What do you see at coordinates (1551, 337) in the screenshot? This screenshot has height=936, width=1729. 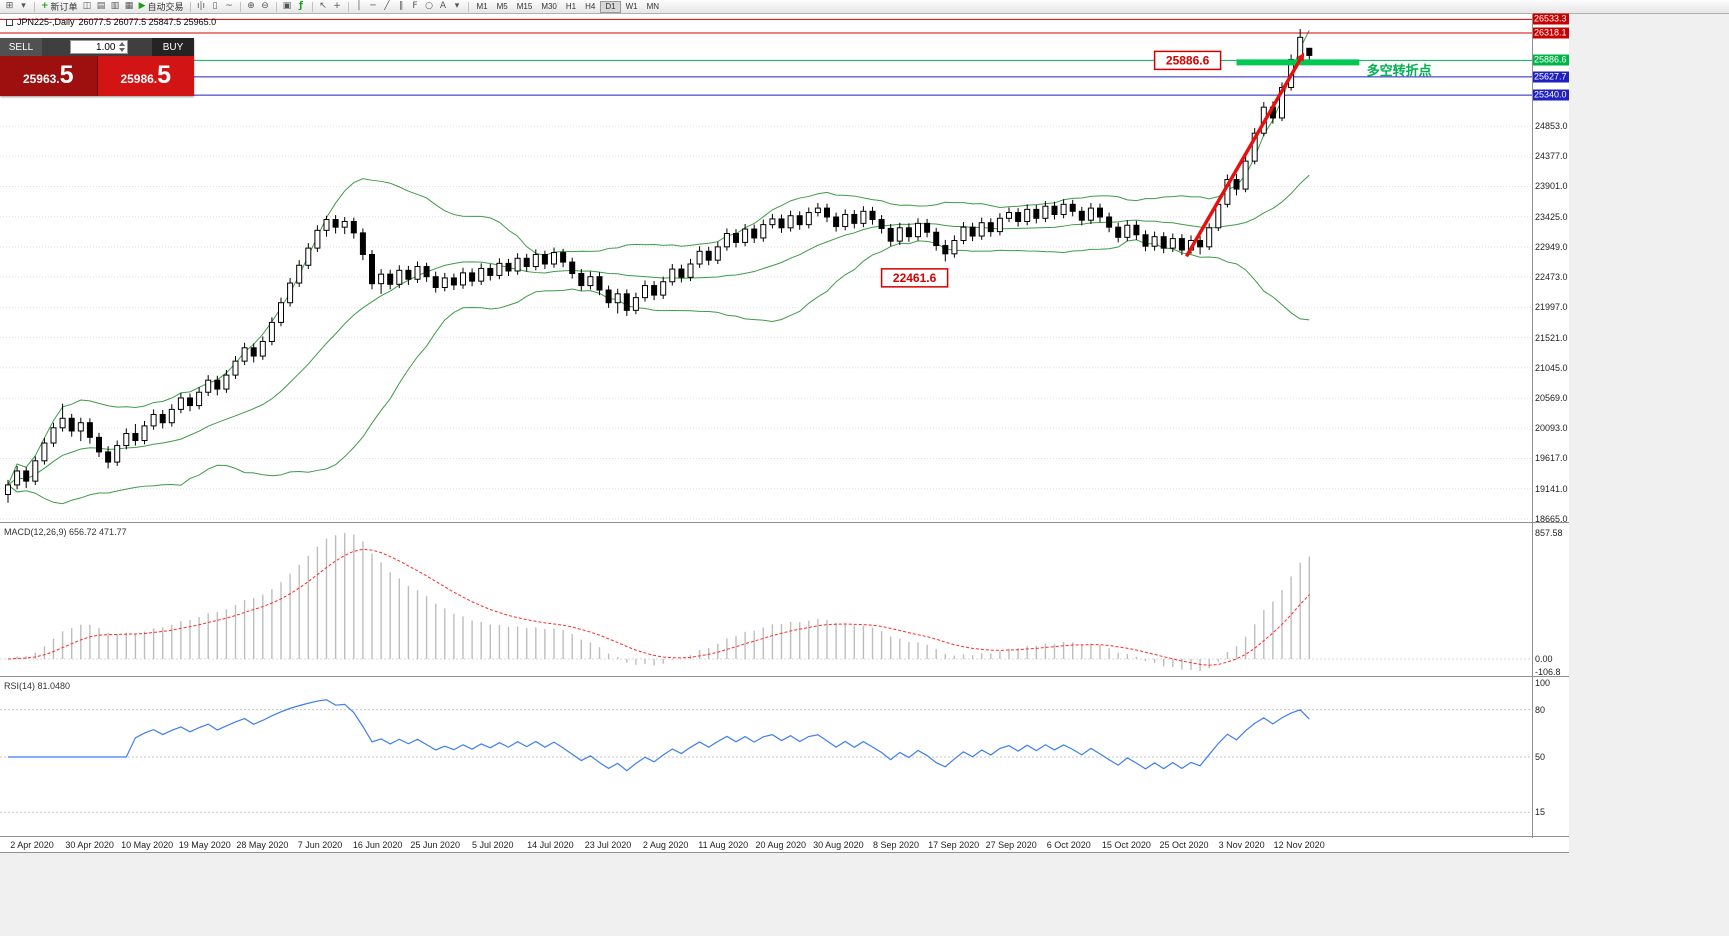 I see `price-axis-label: 21521.0` at bounding box center [1551, 337].